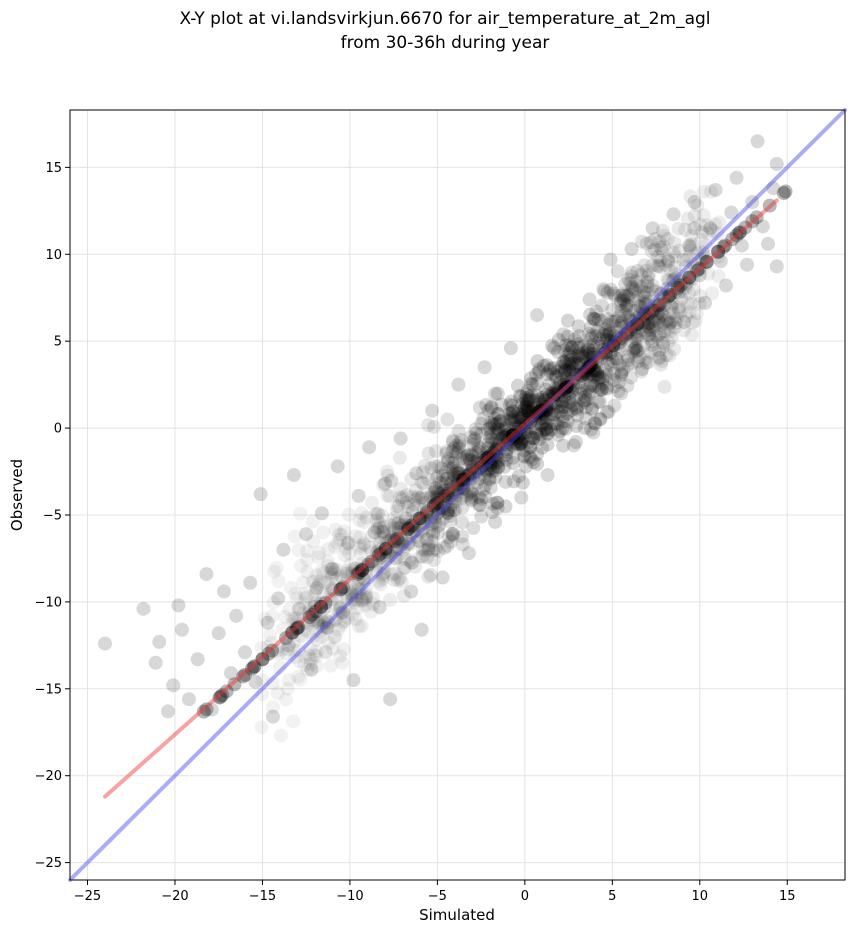 Image resolution: width=854 pixels, height=934 pixels. Describe the element at coordinates (262, 896) in the screenshot. I see `x-tick-label: −15` at that location.